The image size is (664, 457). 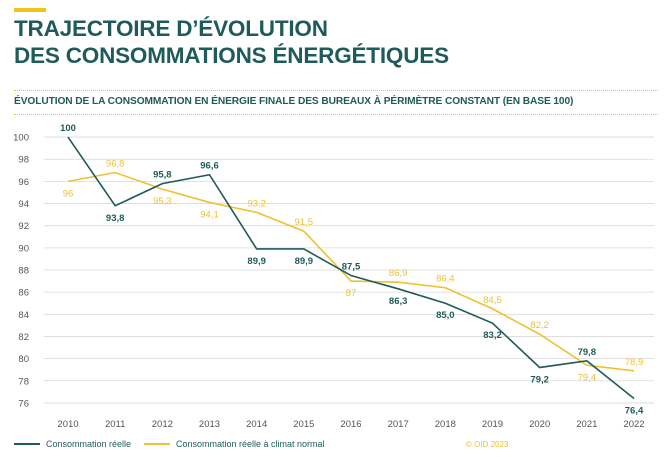 I want to click on title-line-1: TRAJECTOIRE D’ÉVOLUTION, so click(x=171, y=28).